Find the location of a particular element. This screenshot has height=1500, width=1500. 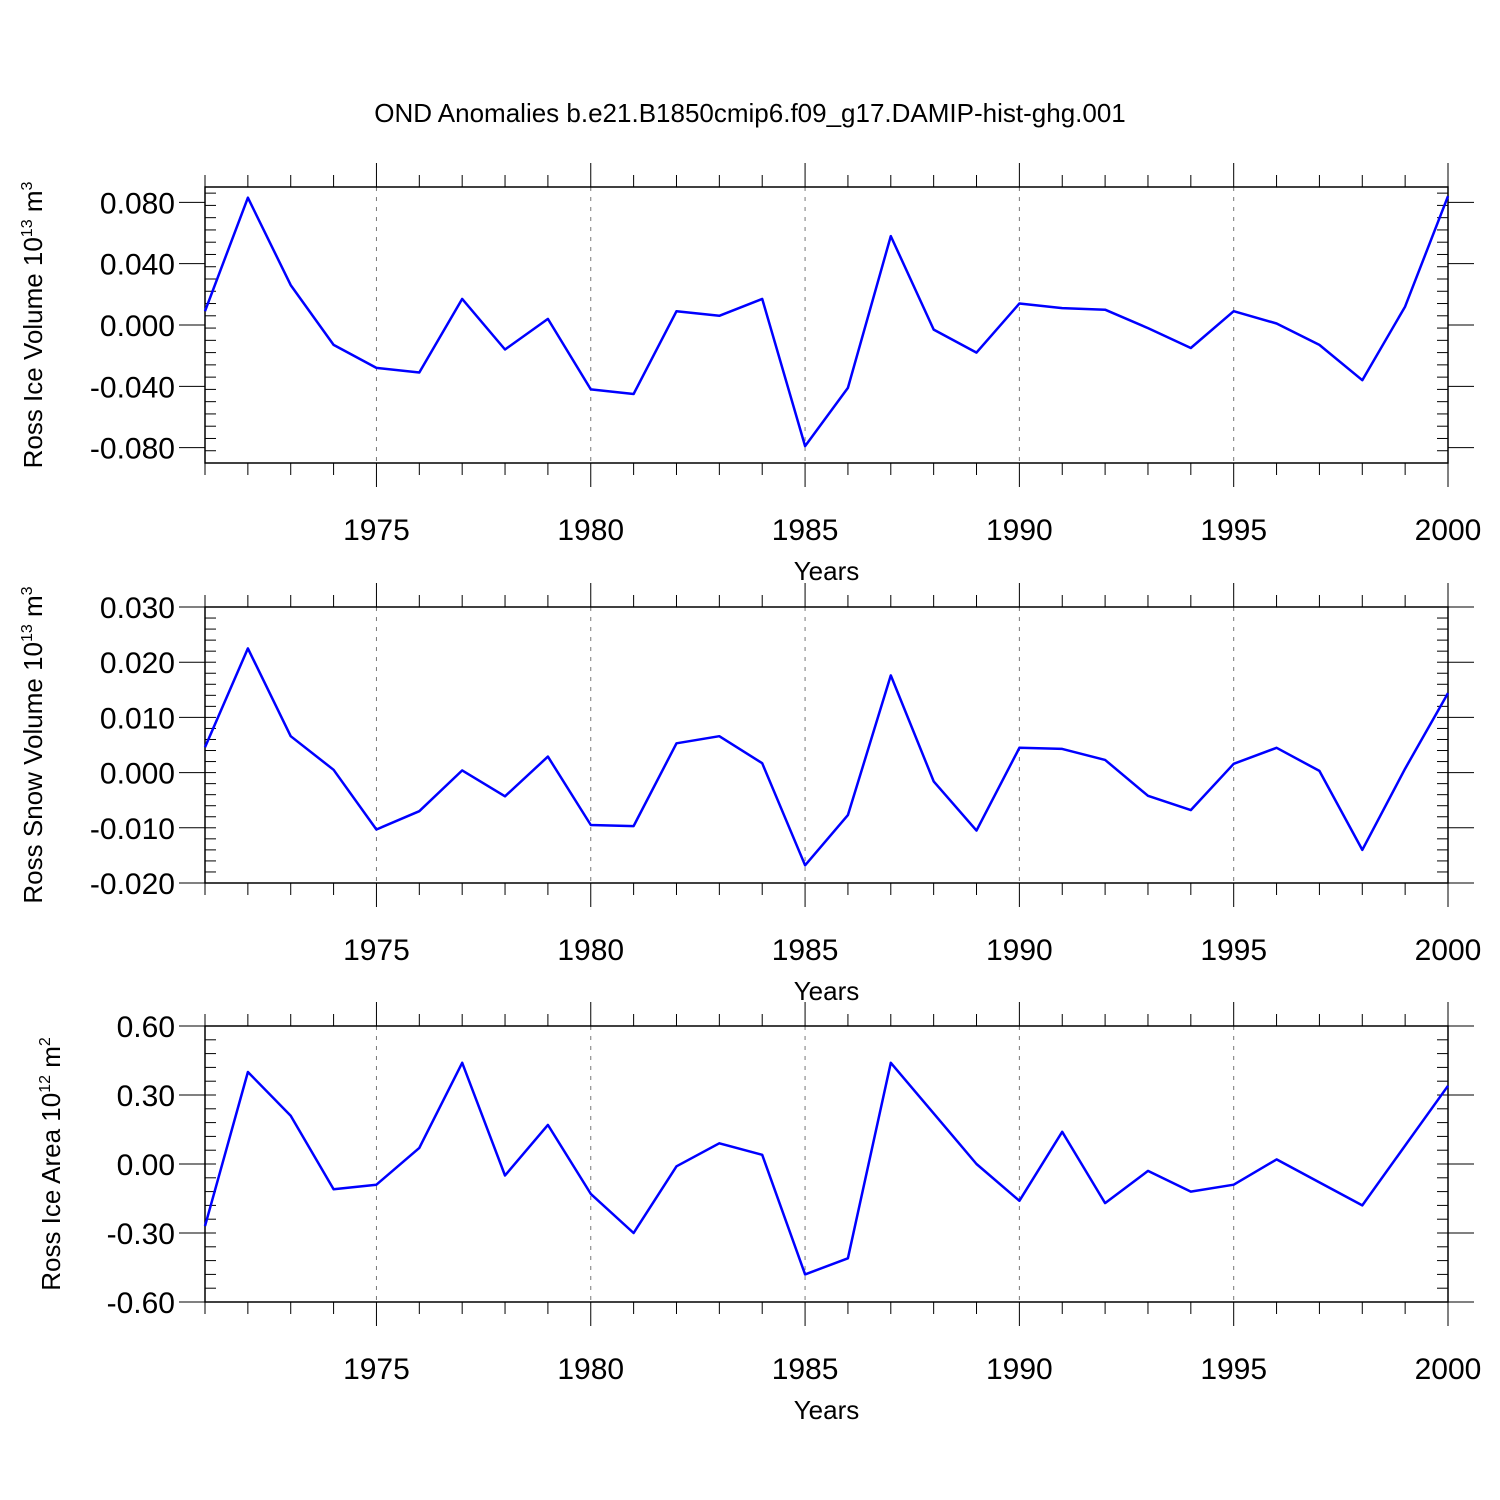

y-tick-label: 0.040 is located at coordinates (137, 265).